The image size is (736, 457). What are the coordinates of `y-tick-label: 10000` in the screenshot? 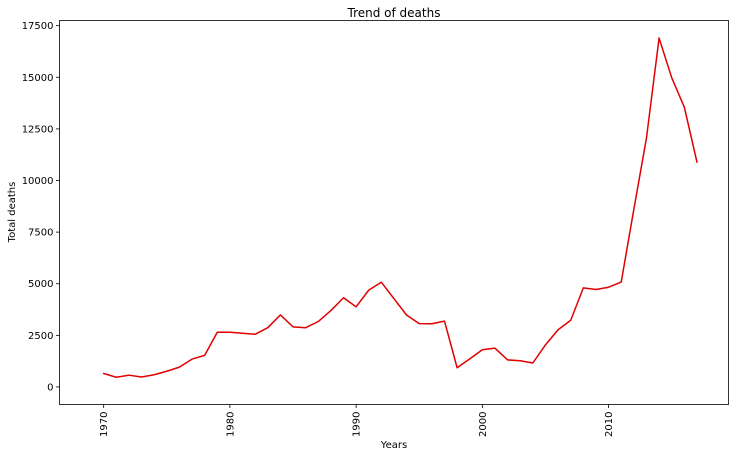 It's located at (38, 181).